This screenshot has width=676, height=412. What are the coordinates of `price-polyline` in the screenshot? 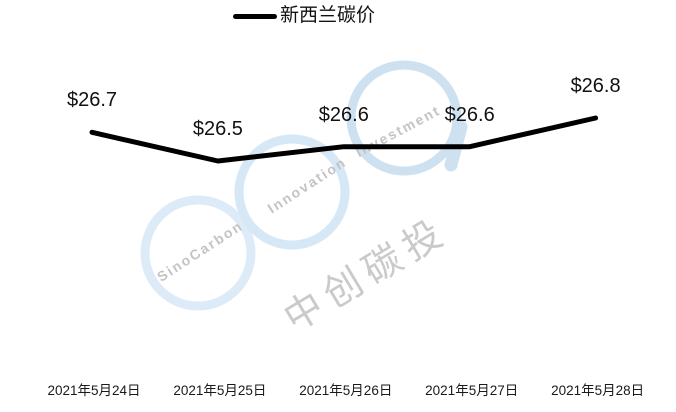 It's located at (344, 139).